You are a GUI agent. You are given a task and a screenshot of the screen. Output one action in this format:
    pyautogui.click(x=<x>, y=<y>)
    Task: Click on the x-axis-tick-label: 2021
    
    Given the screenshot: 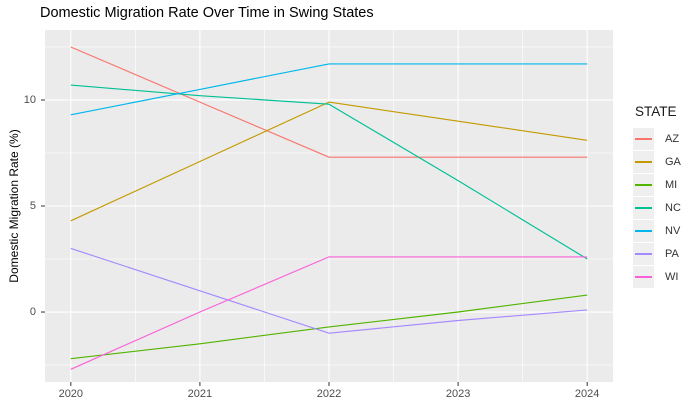 What is the action you would take?
    pyautogui.click(x=200, y=394)
    